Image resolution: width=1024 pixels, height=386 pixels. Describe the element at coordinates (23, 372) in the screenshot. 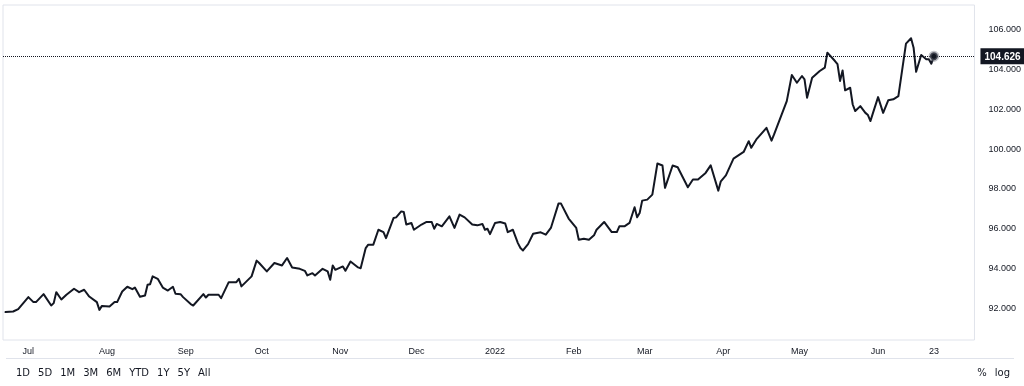

I see `text: 1D` at that location.